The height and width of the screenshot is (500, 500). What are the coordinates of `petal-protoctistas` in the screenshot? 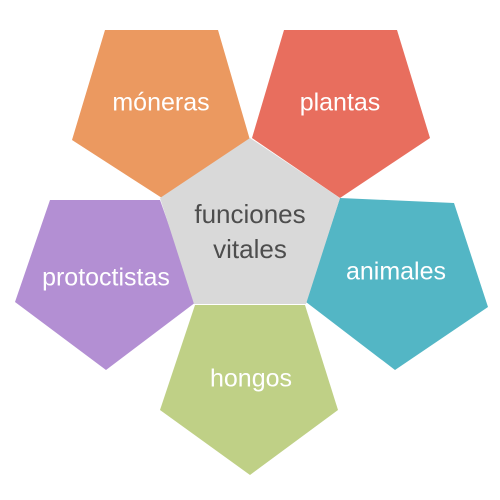 It's located at (105, 285).